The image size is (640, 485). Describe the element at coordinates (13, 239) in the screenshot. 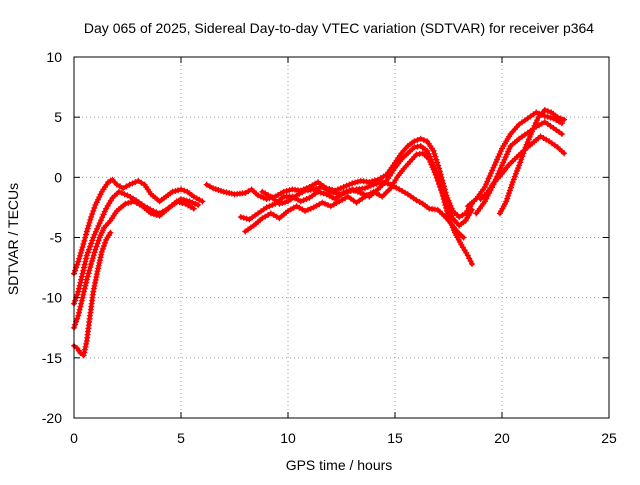

I see `y-axis-label: SDTVAR / TECUs` at that location.